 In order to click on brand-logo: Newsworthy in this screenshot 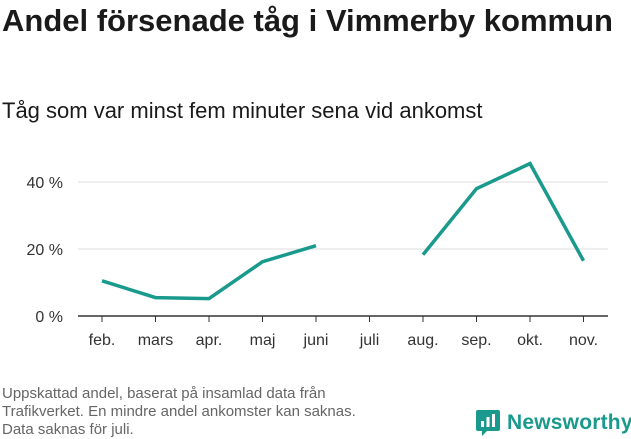, I will do `click(553, 423)`.